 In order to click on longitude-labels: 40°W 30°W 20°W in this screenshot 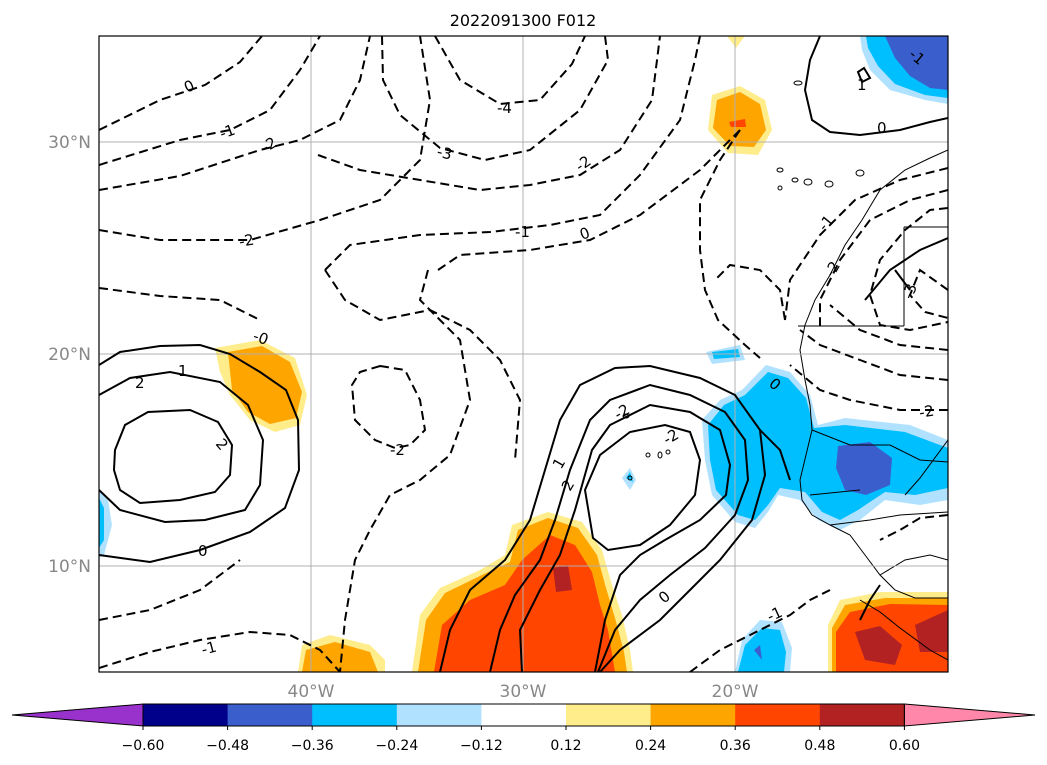, I will do `click(523, 692)`.